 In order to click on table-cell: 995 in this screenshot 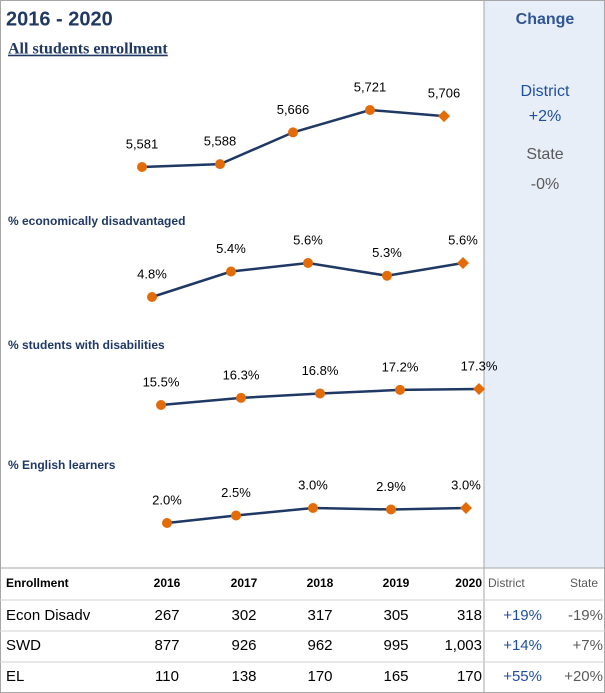, I will do `click(395, 645)`.